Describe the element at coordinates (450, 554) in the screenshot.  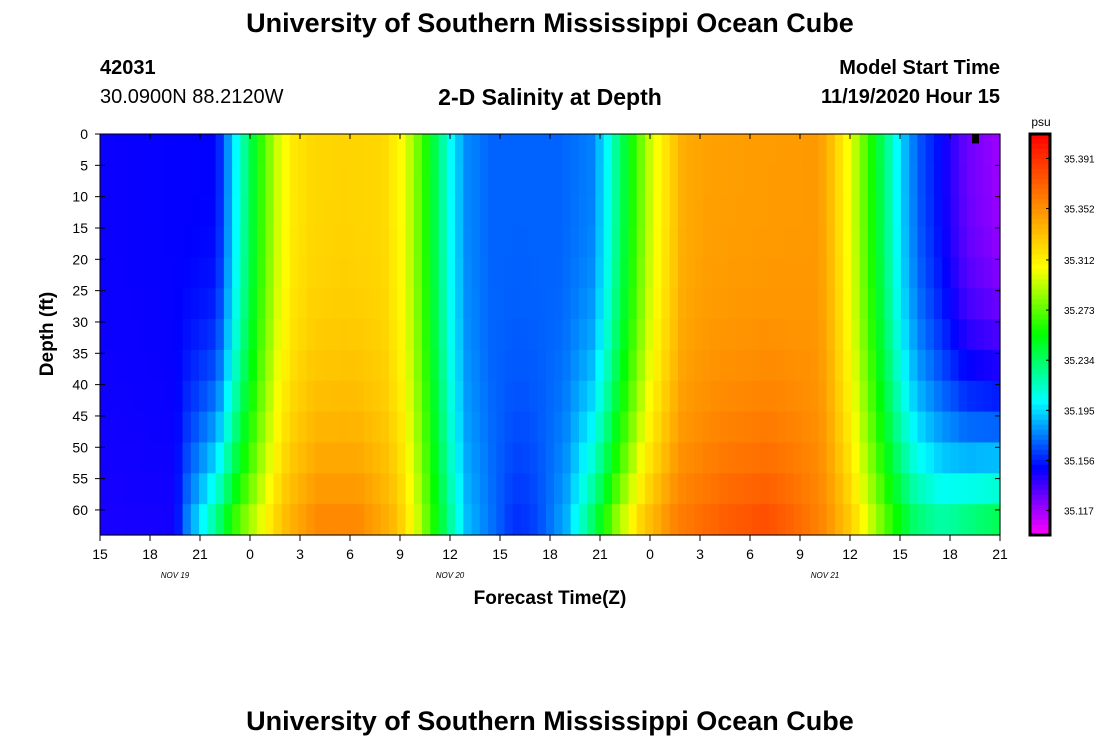
I see `x-tick-label: 12` at that location.